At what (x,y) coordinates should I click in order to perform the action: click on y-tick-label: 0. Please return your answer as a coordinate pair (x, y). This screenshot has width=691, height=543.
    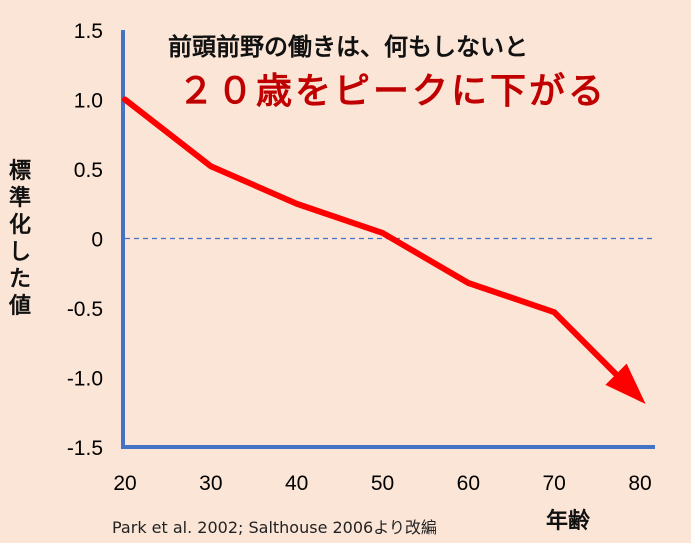
    Looking at the image, I should click on (97, 240).